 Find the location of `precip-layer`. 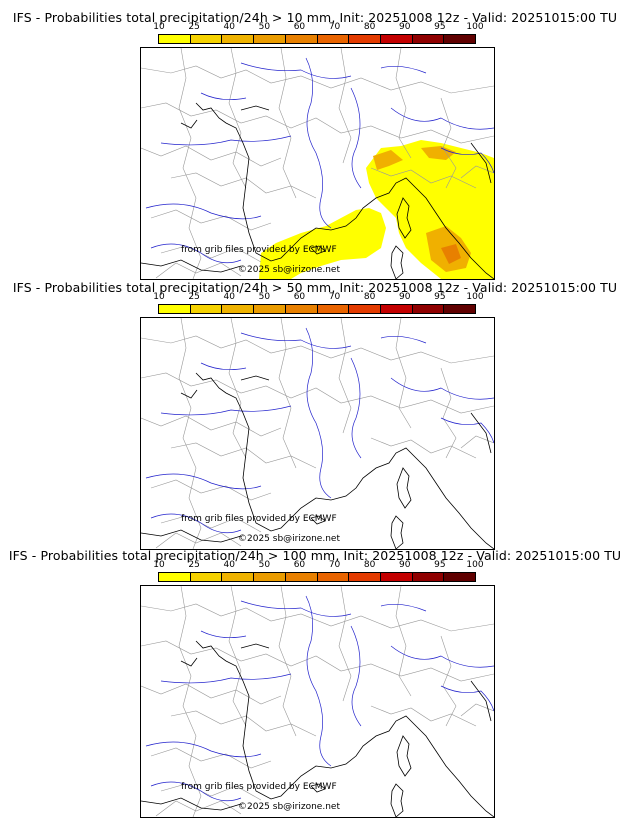

precip-layer is located at coordinates (376, 209).